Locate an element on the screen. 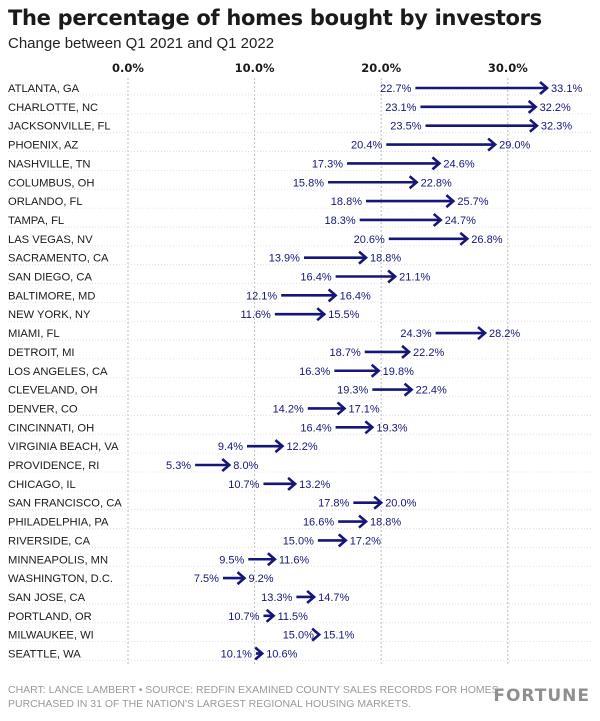  city-label: DENVER, CO is located at coordinates (43, 409).